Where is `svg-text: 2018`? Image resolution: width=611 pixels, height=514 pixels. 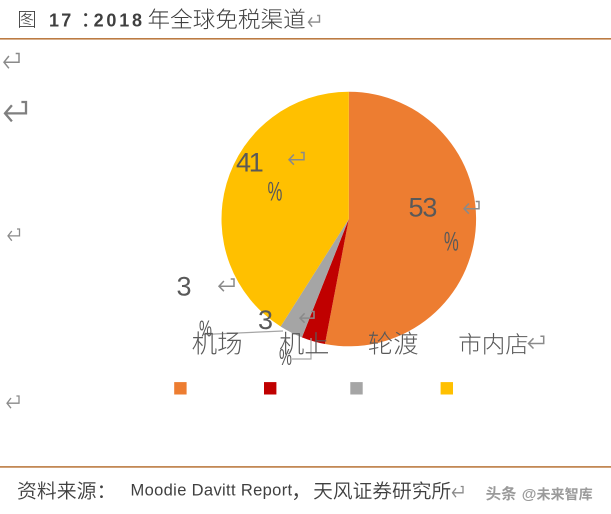
svg-text: 2018 is located at coordinates (119, 21).